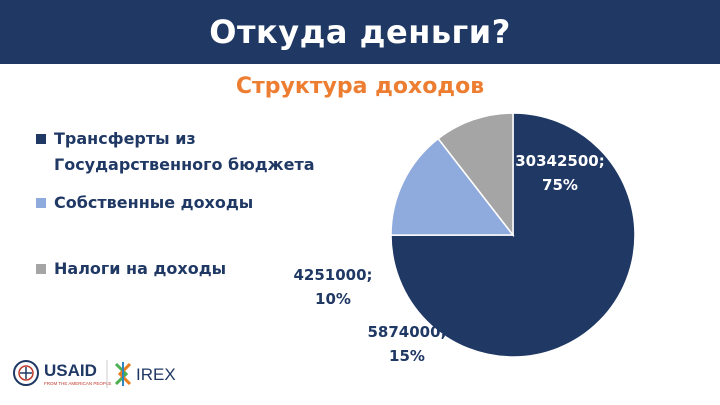 Image resolution: width=720 pixels, height=405 pixels. Describe the element at coordinates (154, 202) in the screenshot. I see `legend-label: Собственные доходы` at that location.